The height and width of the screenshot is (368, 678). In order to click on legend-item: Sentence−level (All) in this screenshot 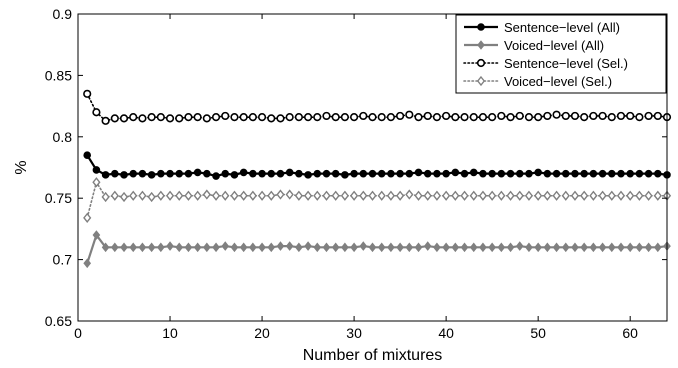, I will do `click(542, 27)`.